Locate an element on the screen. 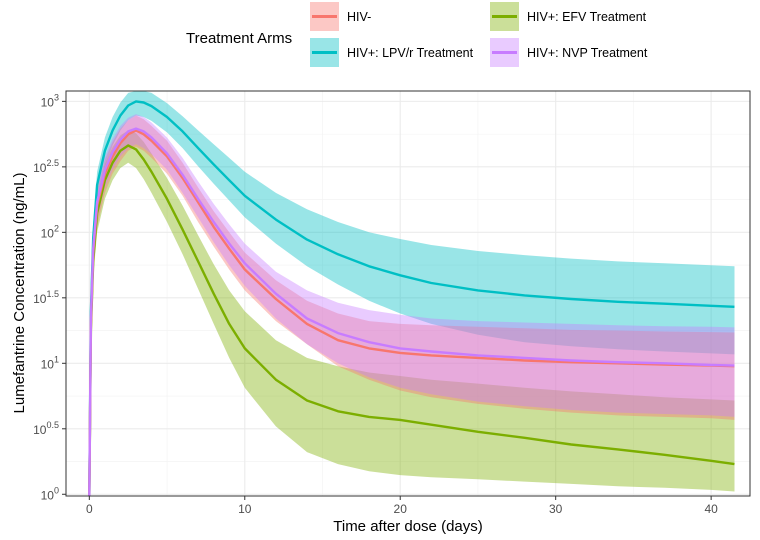  legend-item-1: HIV+: LPV/r Treatment is located at coordinates (392, 52).